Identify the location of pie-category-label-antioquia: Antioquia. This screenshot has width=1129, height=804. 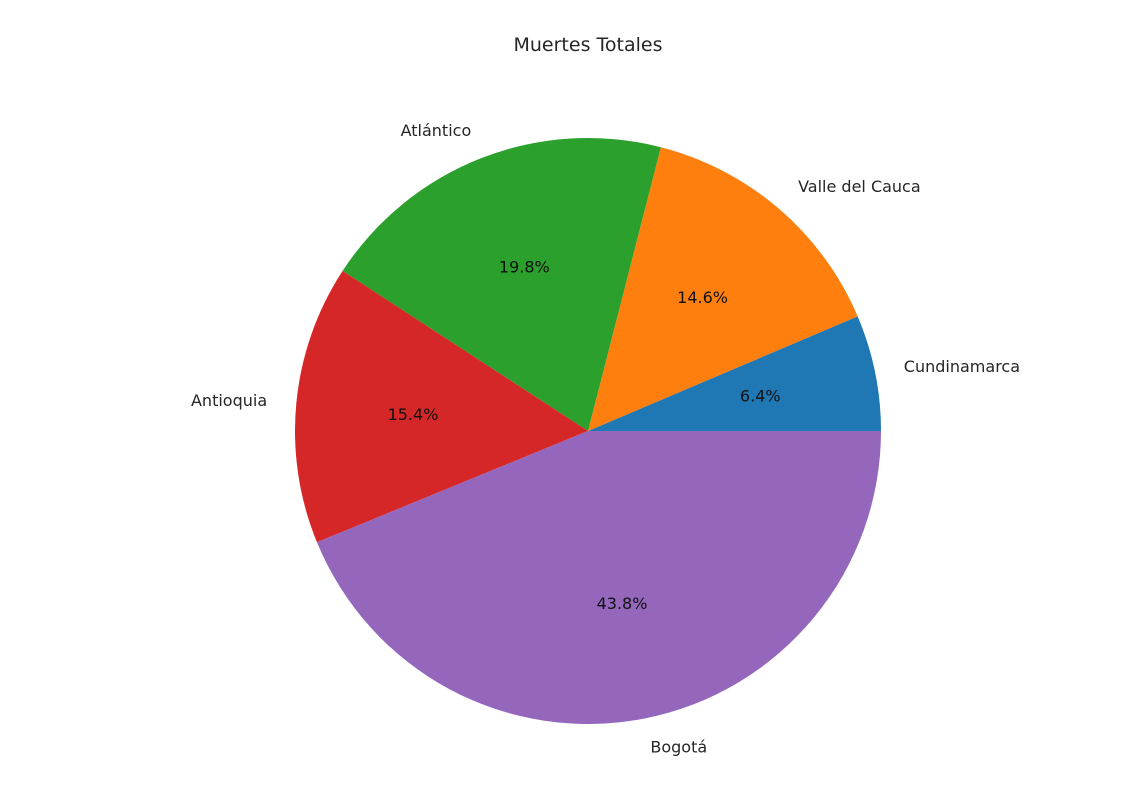
(229, 400).